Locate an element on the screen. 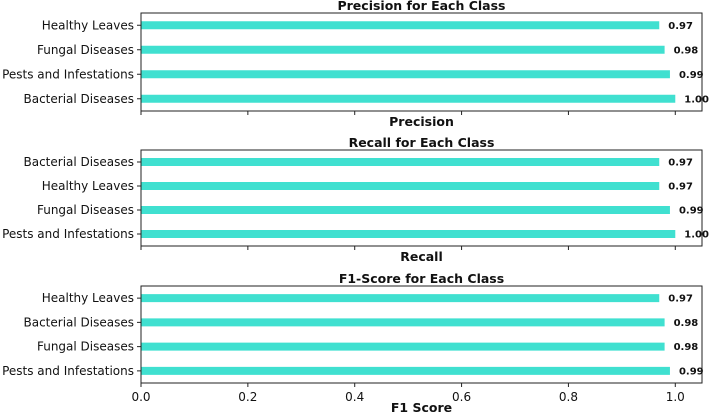 This screenshot has height=414, width=709. x-tick-label: 0.4 is located at coordinates (354, 397).